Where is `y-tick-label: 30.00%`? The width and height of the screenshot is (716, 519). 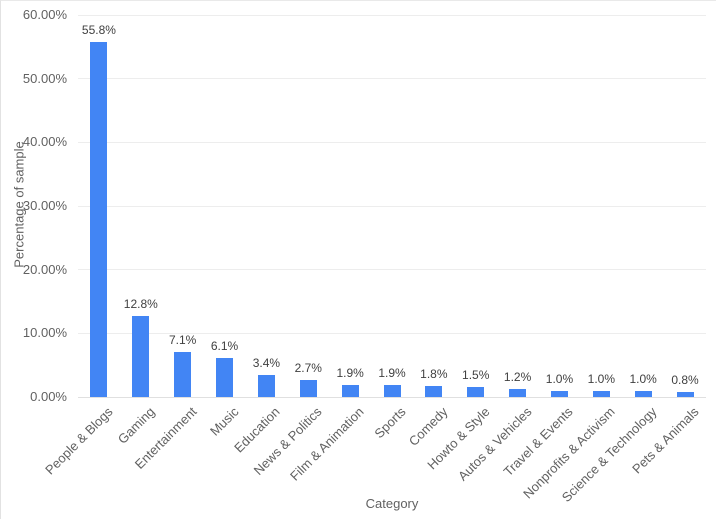 y-tick-label: 30.00% is located at coordinates (44, 205).